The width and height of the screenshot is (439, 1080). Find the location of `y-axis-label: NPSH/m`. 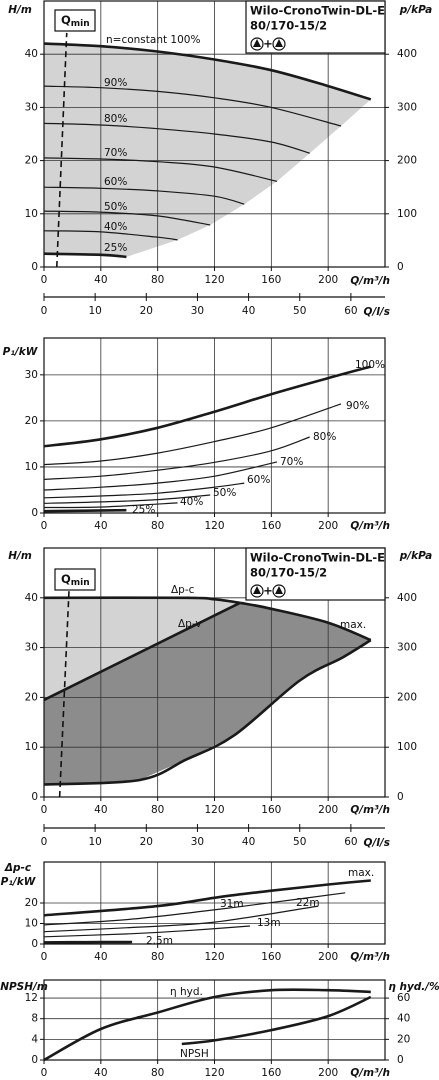

y-axis-label: NPSH/m is located at coordinates (24, 987).